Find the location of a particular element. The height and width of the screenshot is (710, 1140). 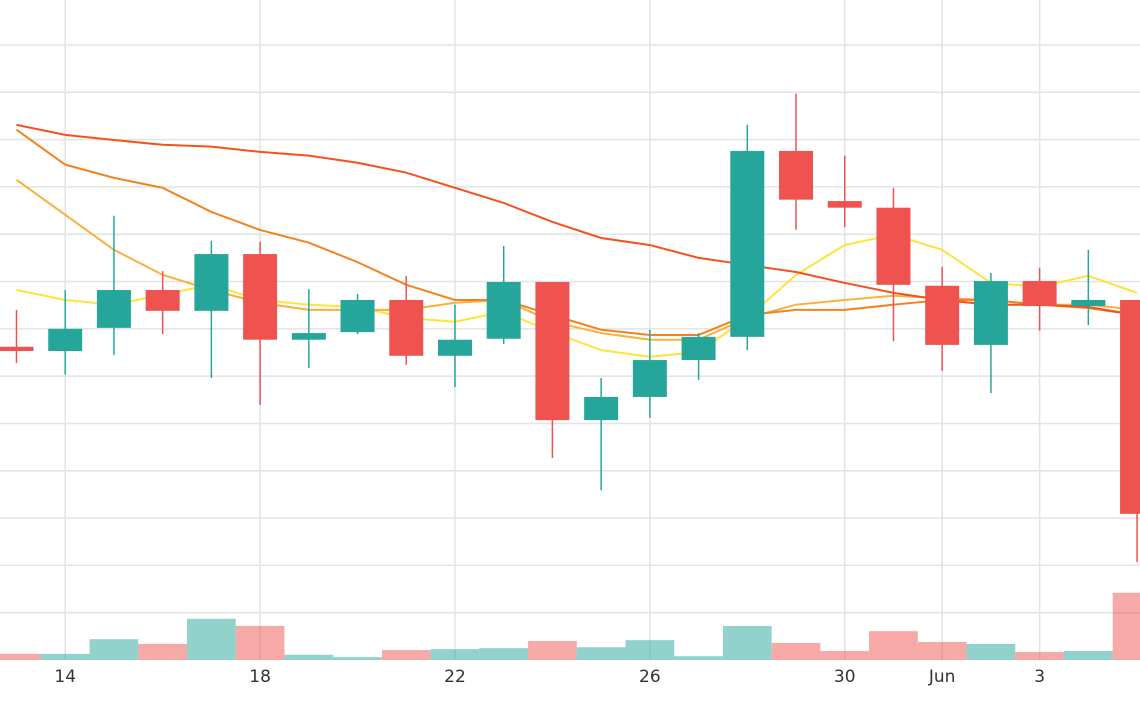

x-tick-label: 30 is located at coordinates (845, 677).